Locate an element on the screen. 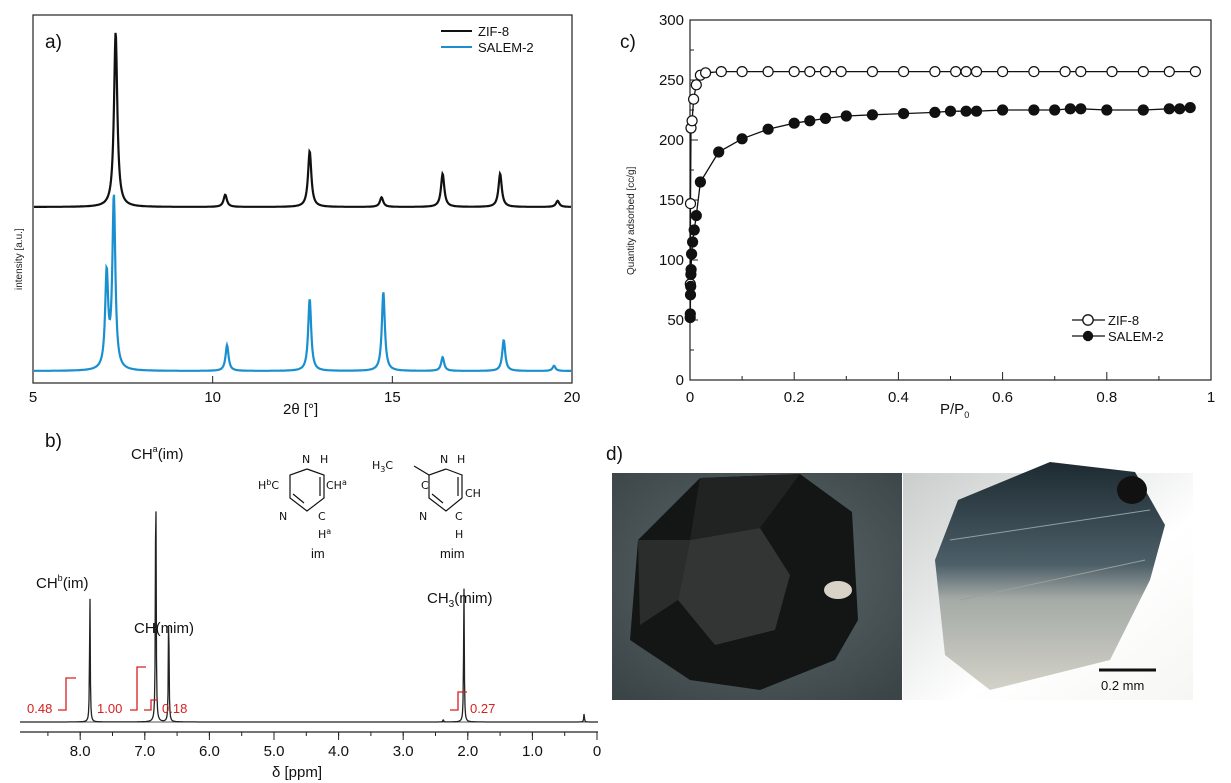 The image size is (1231, 783). legend-salem2-marker is located at coordinates (1088, 336).